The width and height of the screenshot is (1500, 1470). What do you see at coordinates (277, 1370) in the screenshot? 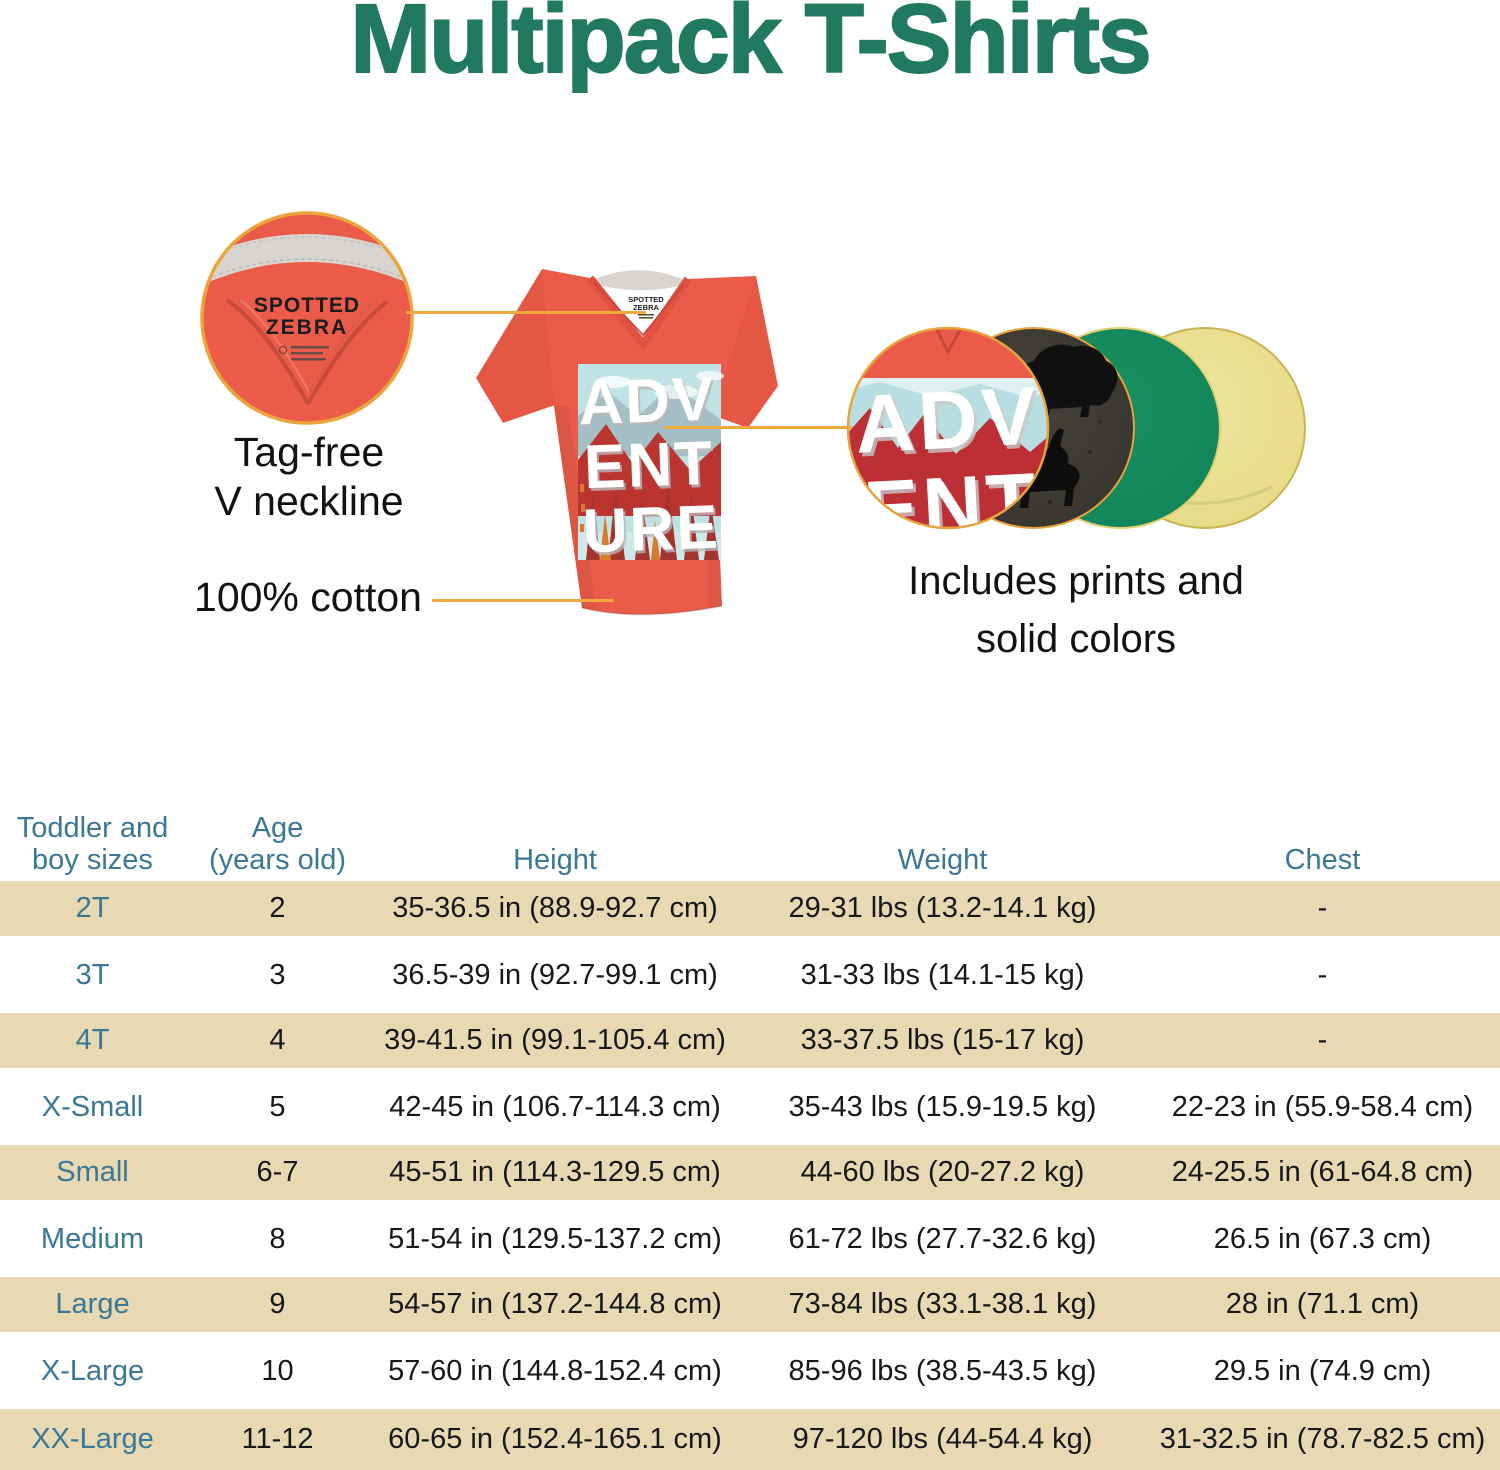
I see `cell-age: 10` at bounding box center [277, 1370].